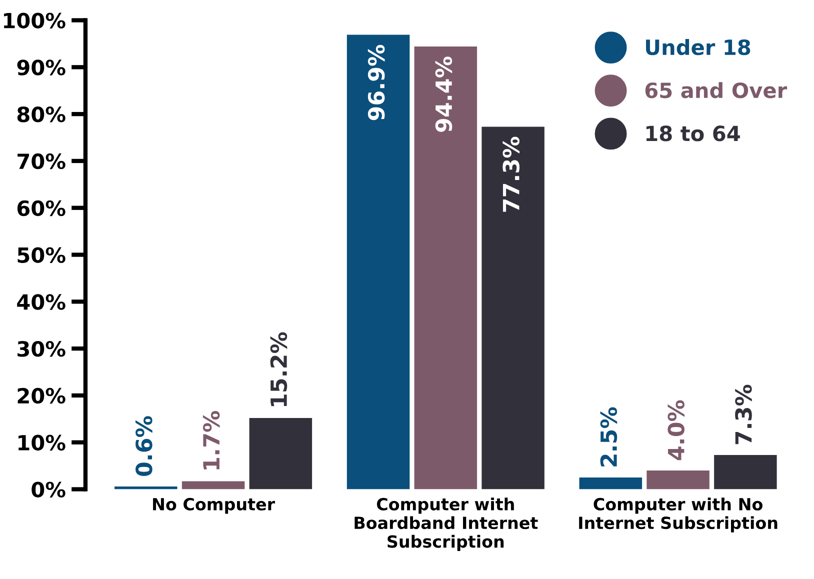 The height and width of the screenshot is (579, 814). Describe the element at coordinates (35, 20) in the screenshot. I see `y-tick-label: 100%` at that location.